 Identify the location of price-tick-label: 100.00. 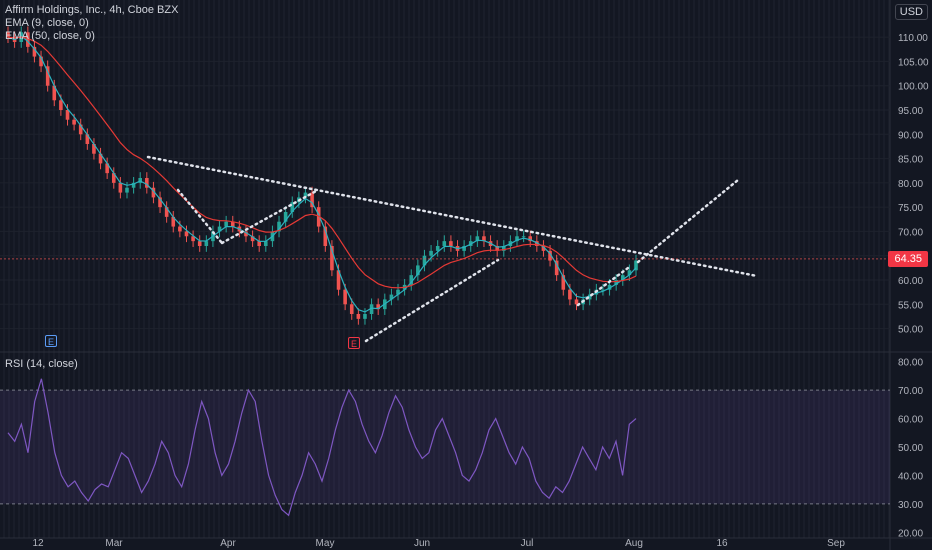
(913, 87).